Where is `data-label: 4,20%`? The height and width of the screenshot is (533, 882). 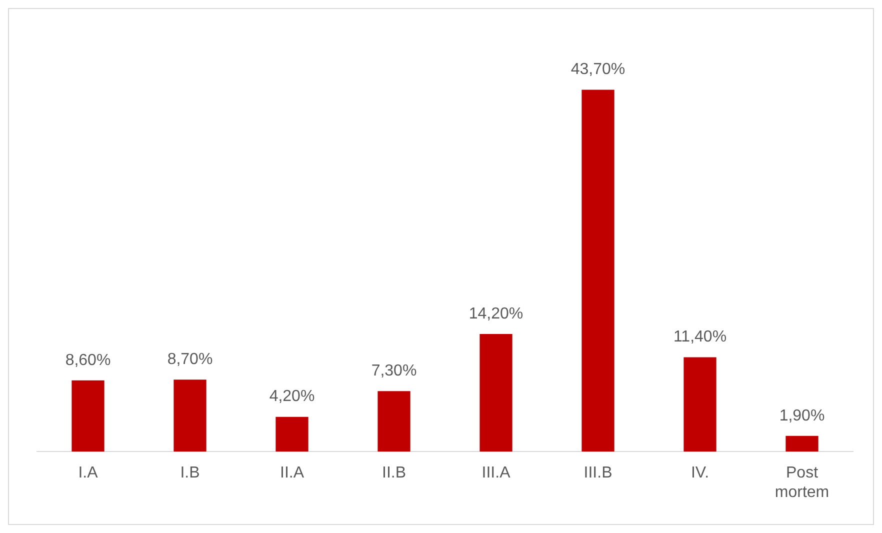 data-label: 4,20% is located at coordinates (292, 397).